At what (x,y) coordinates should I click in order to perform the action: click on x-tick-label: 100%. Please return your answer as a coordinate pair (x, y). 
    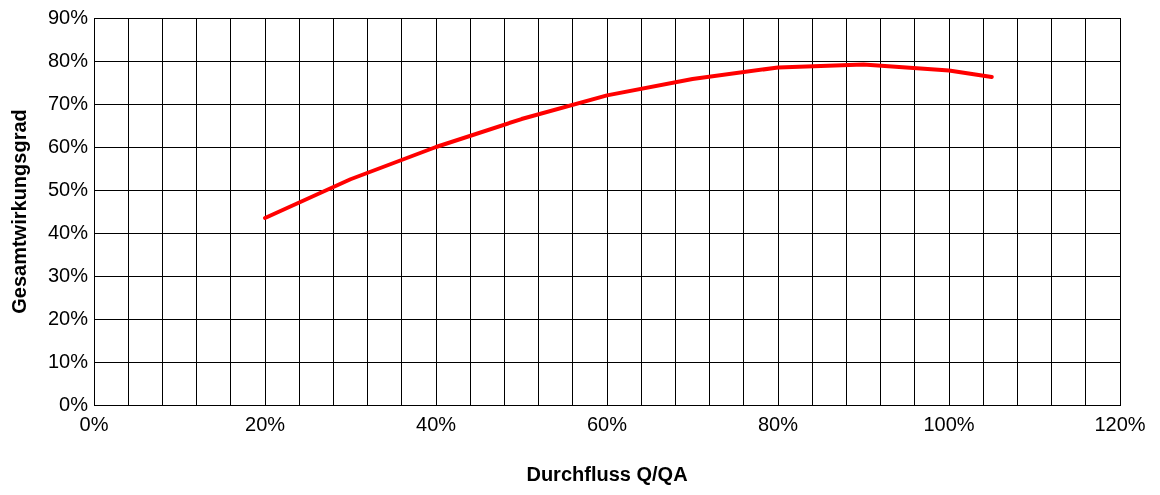
    Looking at the image, I should click on (949, 423).